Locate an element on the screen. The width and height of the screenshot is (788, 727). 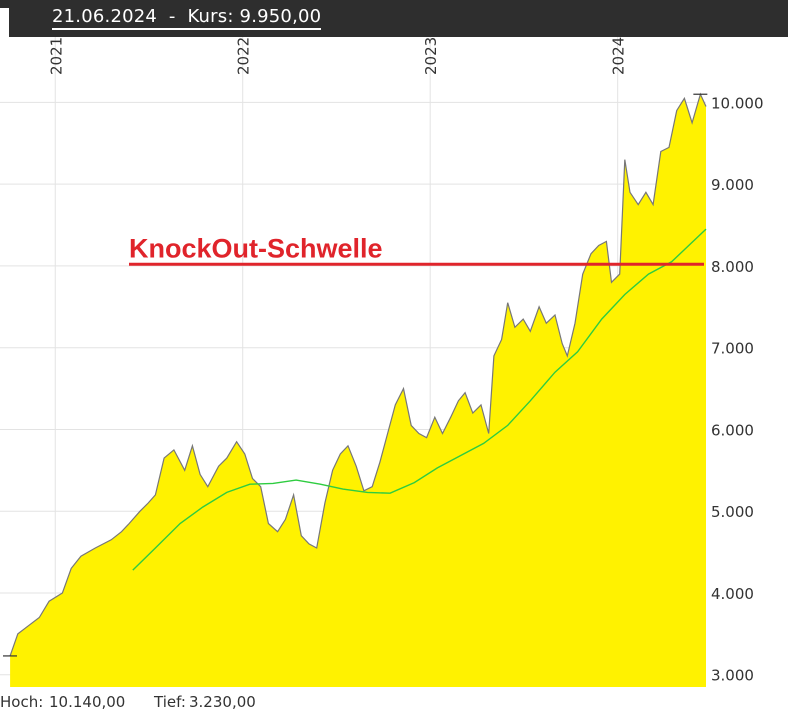
high-label: Hoch: is located at coordinates (22, 702).